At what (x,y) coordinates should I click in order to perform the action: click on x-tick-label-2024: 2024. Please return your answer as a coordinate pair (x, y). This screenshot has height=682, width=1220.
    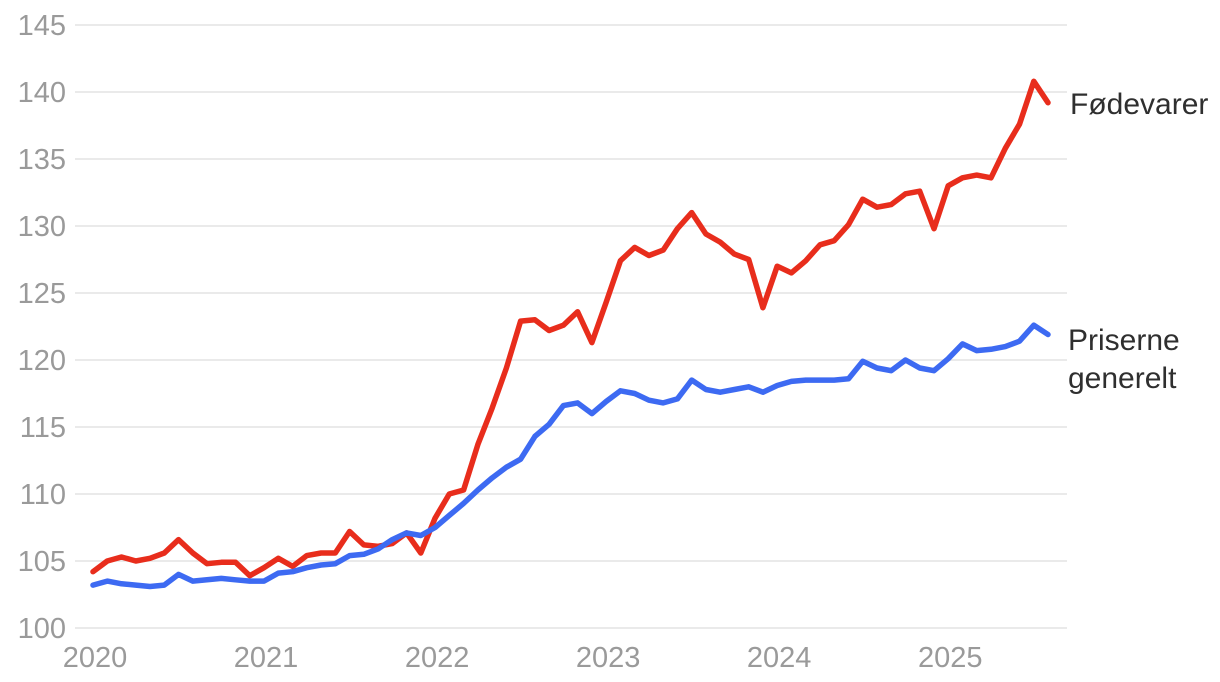
    Looking at the image, I should click on (779, 658).